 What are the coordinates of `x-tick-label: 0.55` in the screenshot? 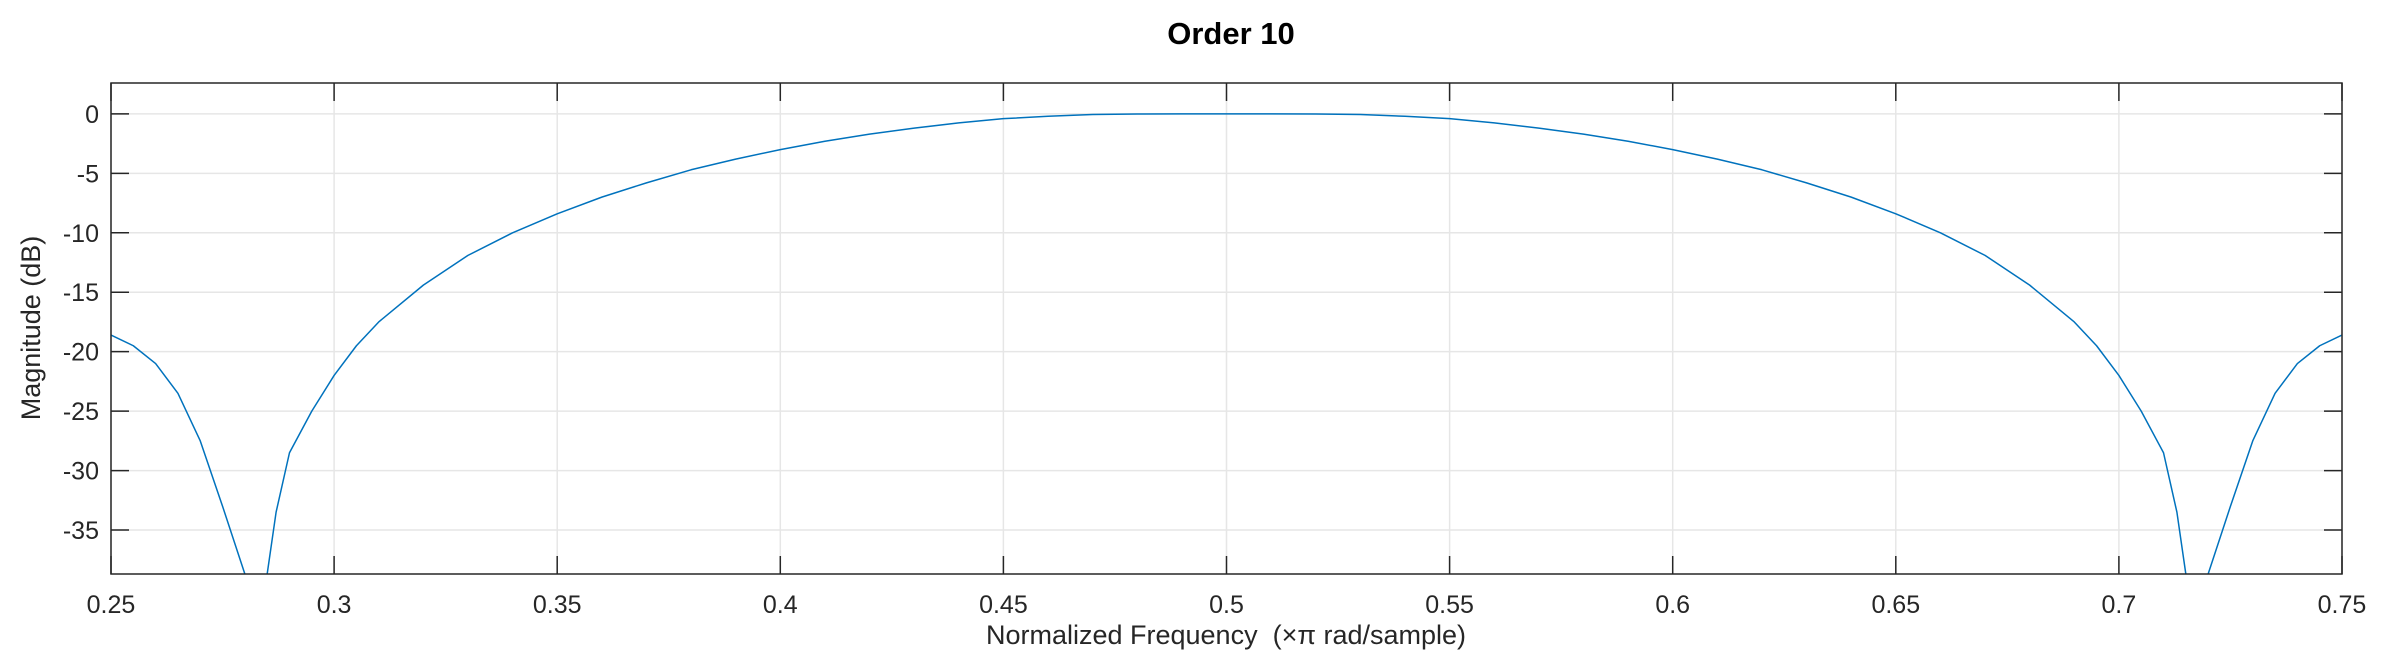 It's located at (1449, 605).